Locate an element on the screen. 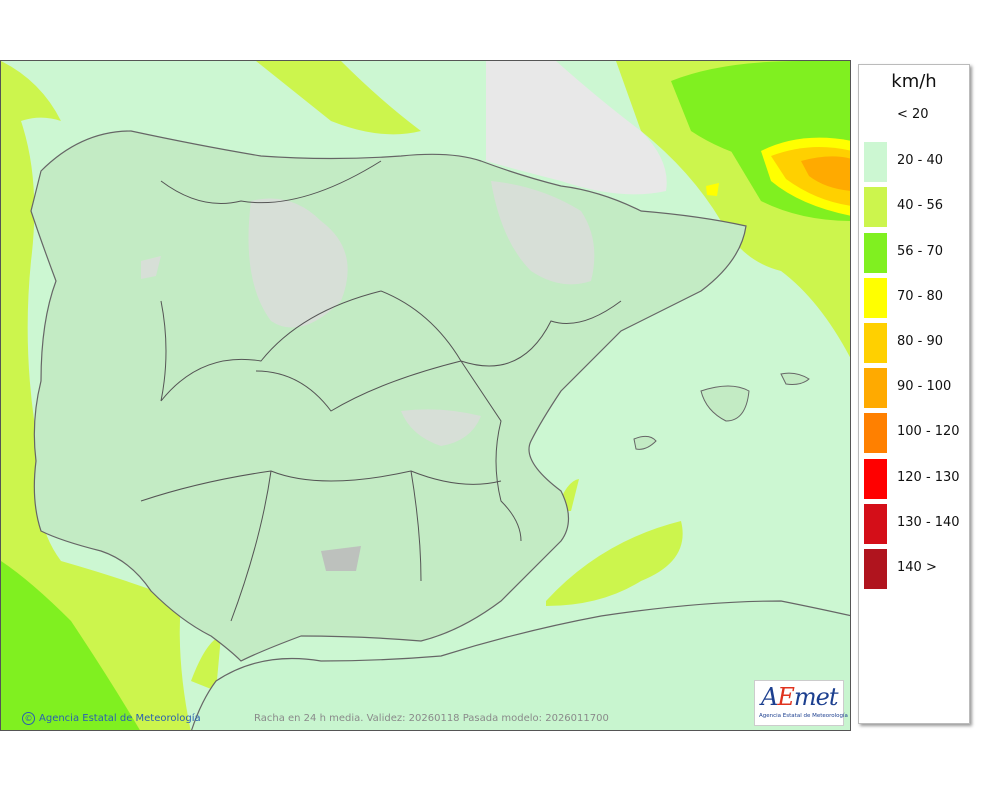 The image size is (1000, 790). ibiza is located at coordinates (645, 442).